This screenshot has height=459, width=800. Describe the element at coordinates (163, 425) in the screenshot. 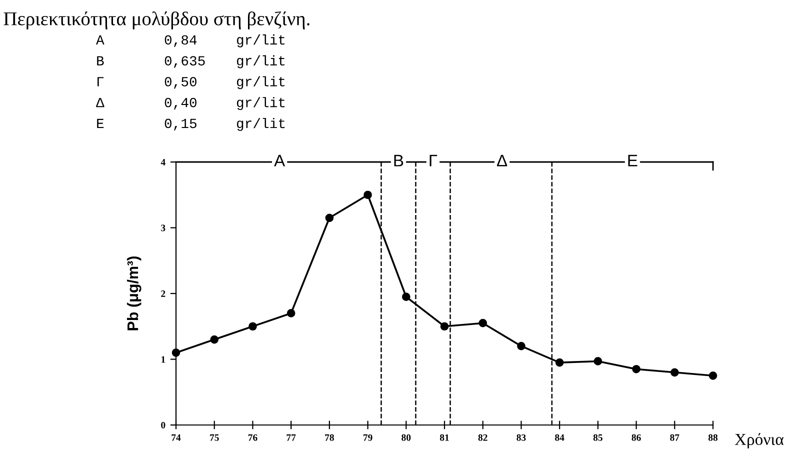

I see `y-tick-label: 0` at that location.